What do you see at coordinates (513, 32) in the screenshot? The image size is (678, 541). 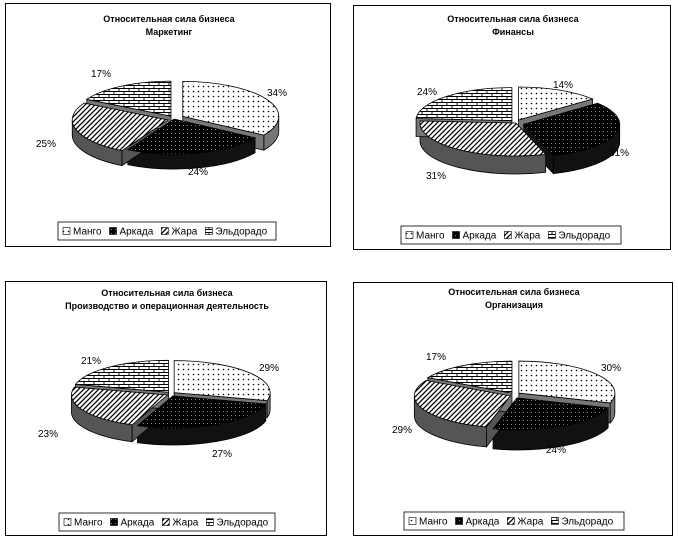 I see `chart-subtitle: Финансы` at bounding box center [513, 32].